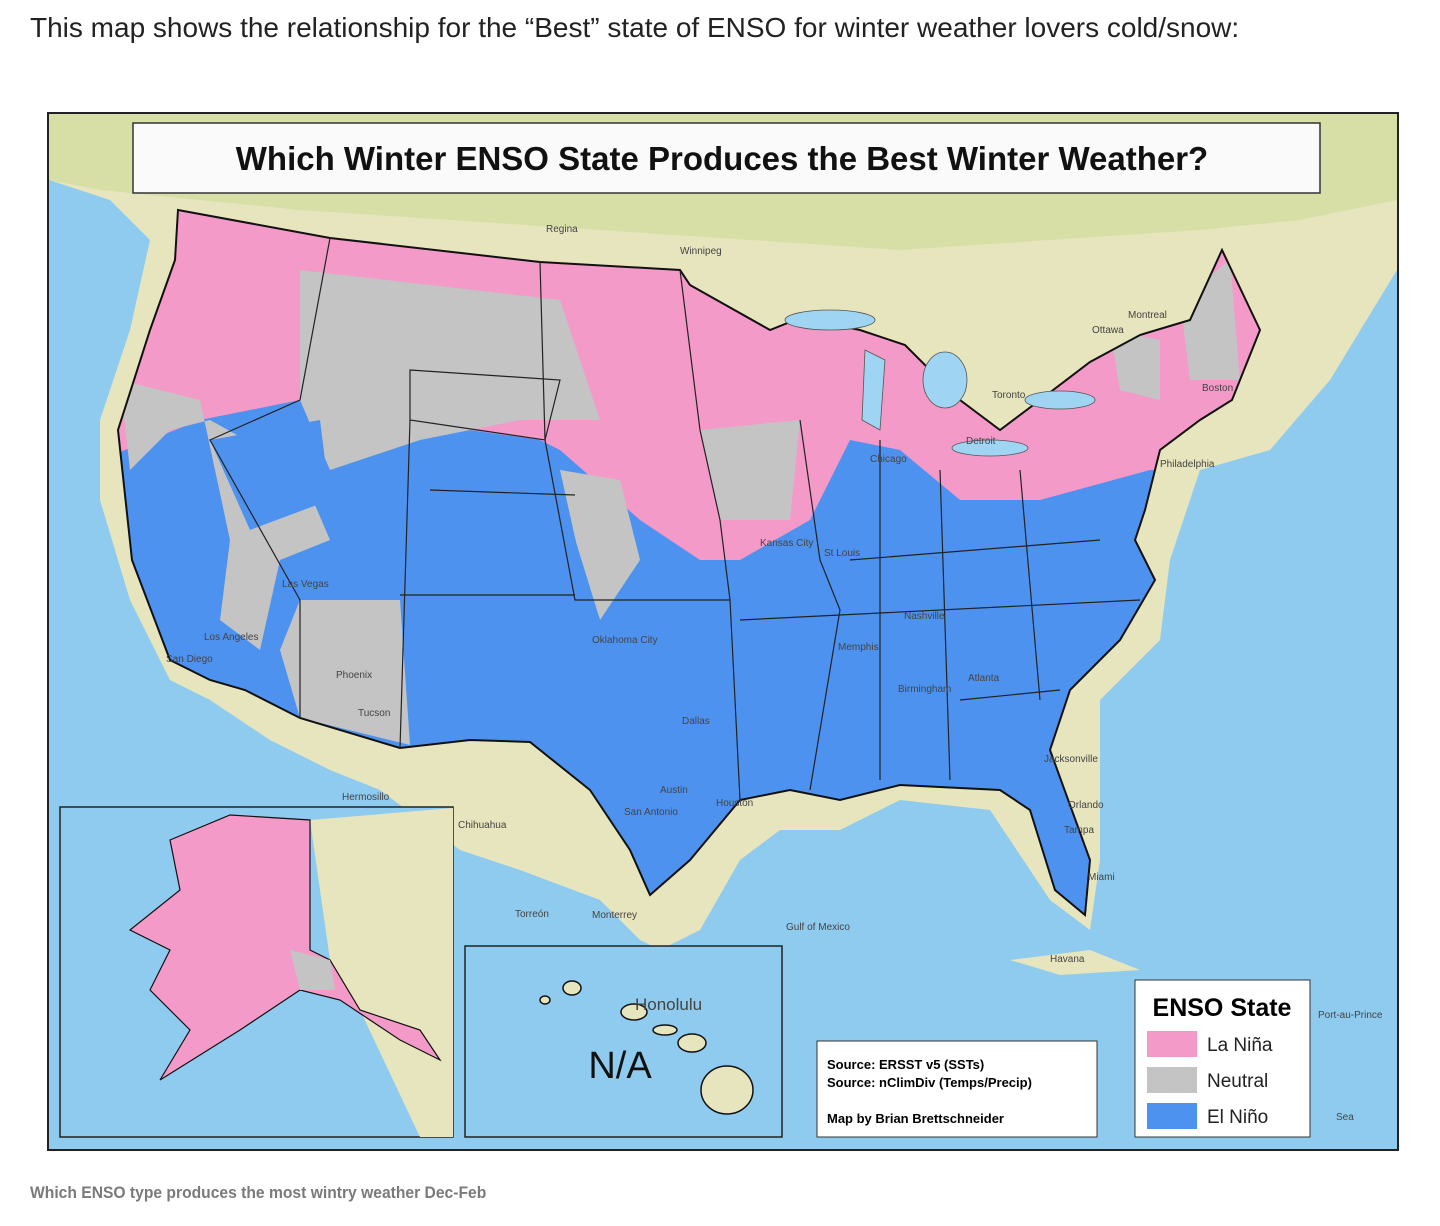 The image size is (1440, 1226). I want to click on place-label: Boston, so click(1217, 388).